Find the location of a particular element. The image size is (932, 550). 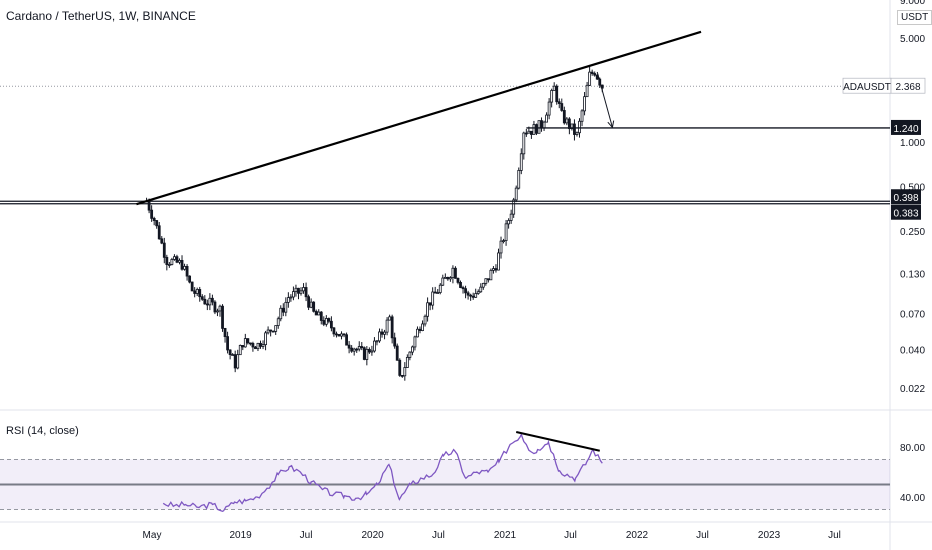

time-tick-label: 2023 is located at coordinates (769, 535).